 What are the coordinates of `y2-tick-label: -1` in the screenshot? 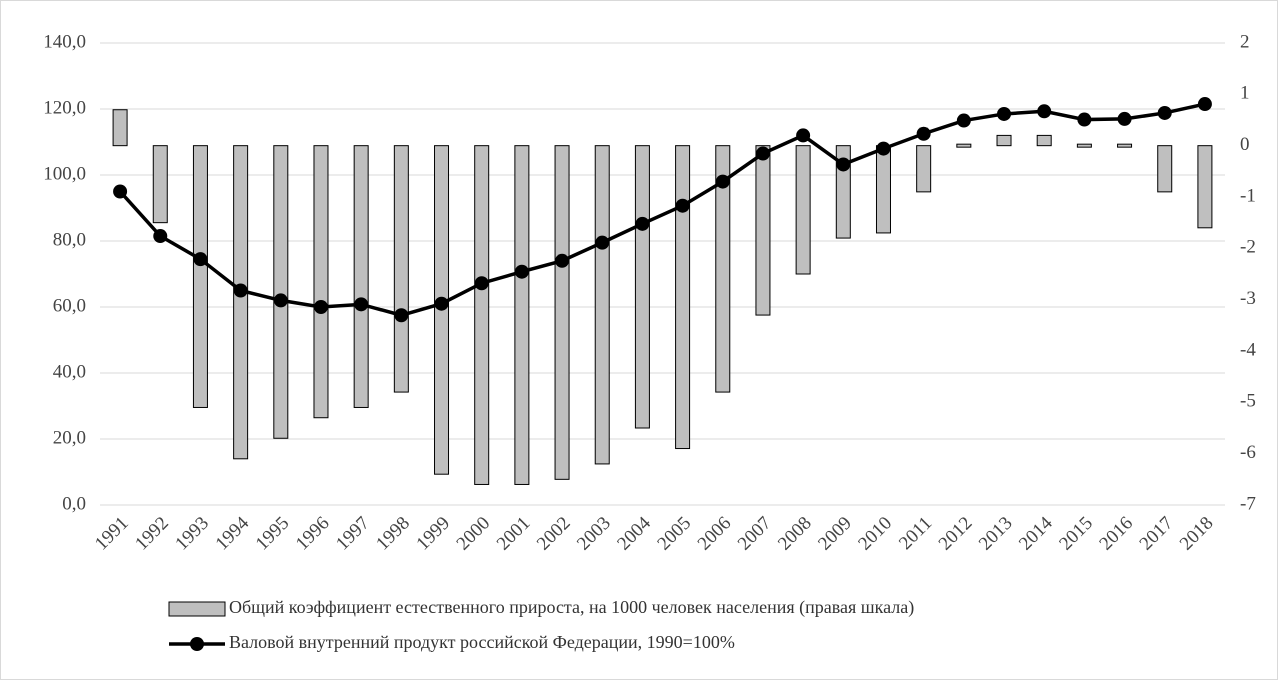 It's located at (1248, 195).